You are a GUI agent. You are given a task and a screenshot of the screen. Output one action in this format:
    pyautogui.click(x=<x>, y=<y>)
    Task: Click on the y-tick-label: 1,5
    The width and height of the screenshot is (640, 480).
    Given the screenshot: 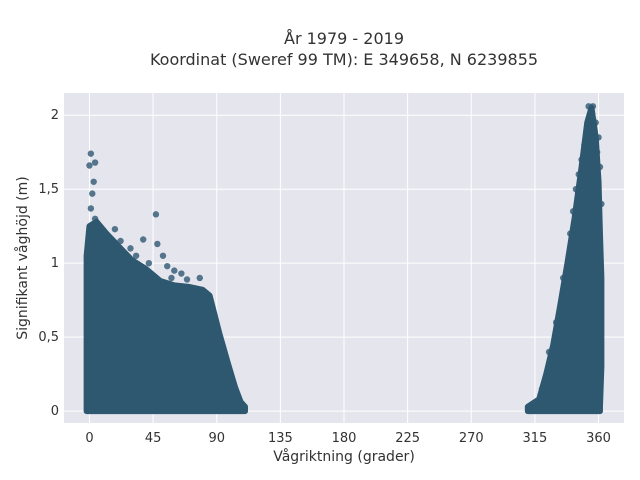 What is the action you would take?
    pyautogui.click(x=48, y=189)
    